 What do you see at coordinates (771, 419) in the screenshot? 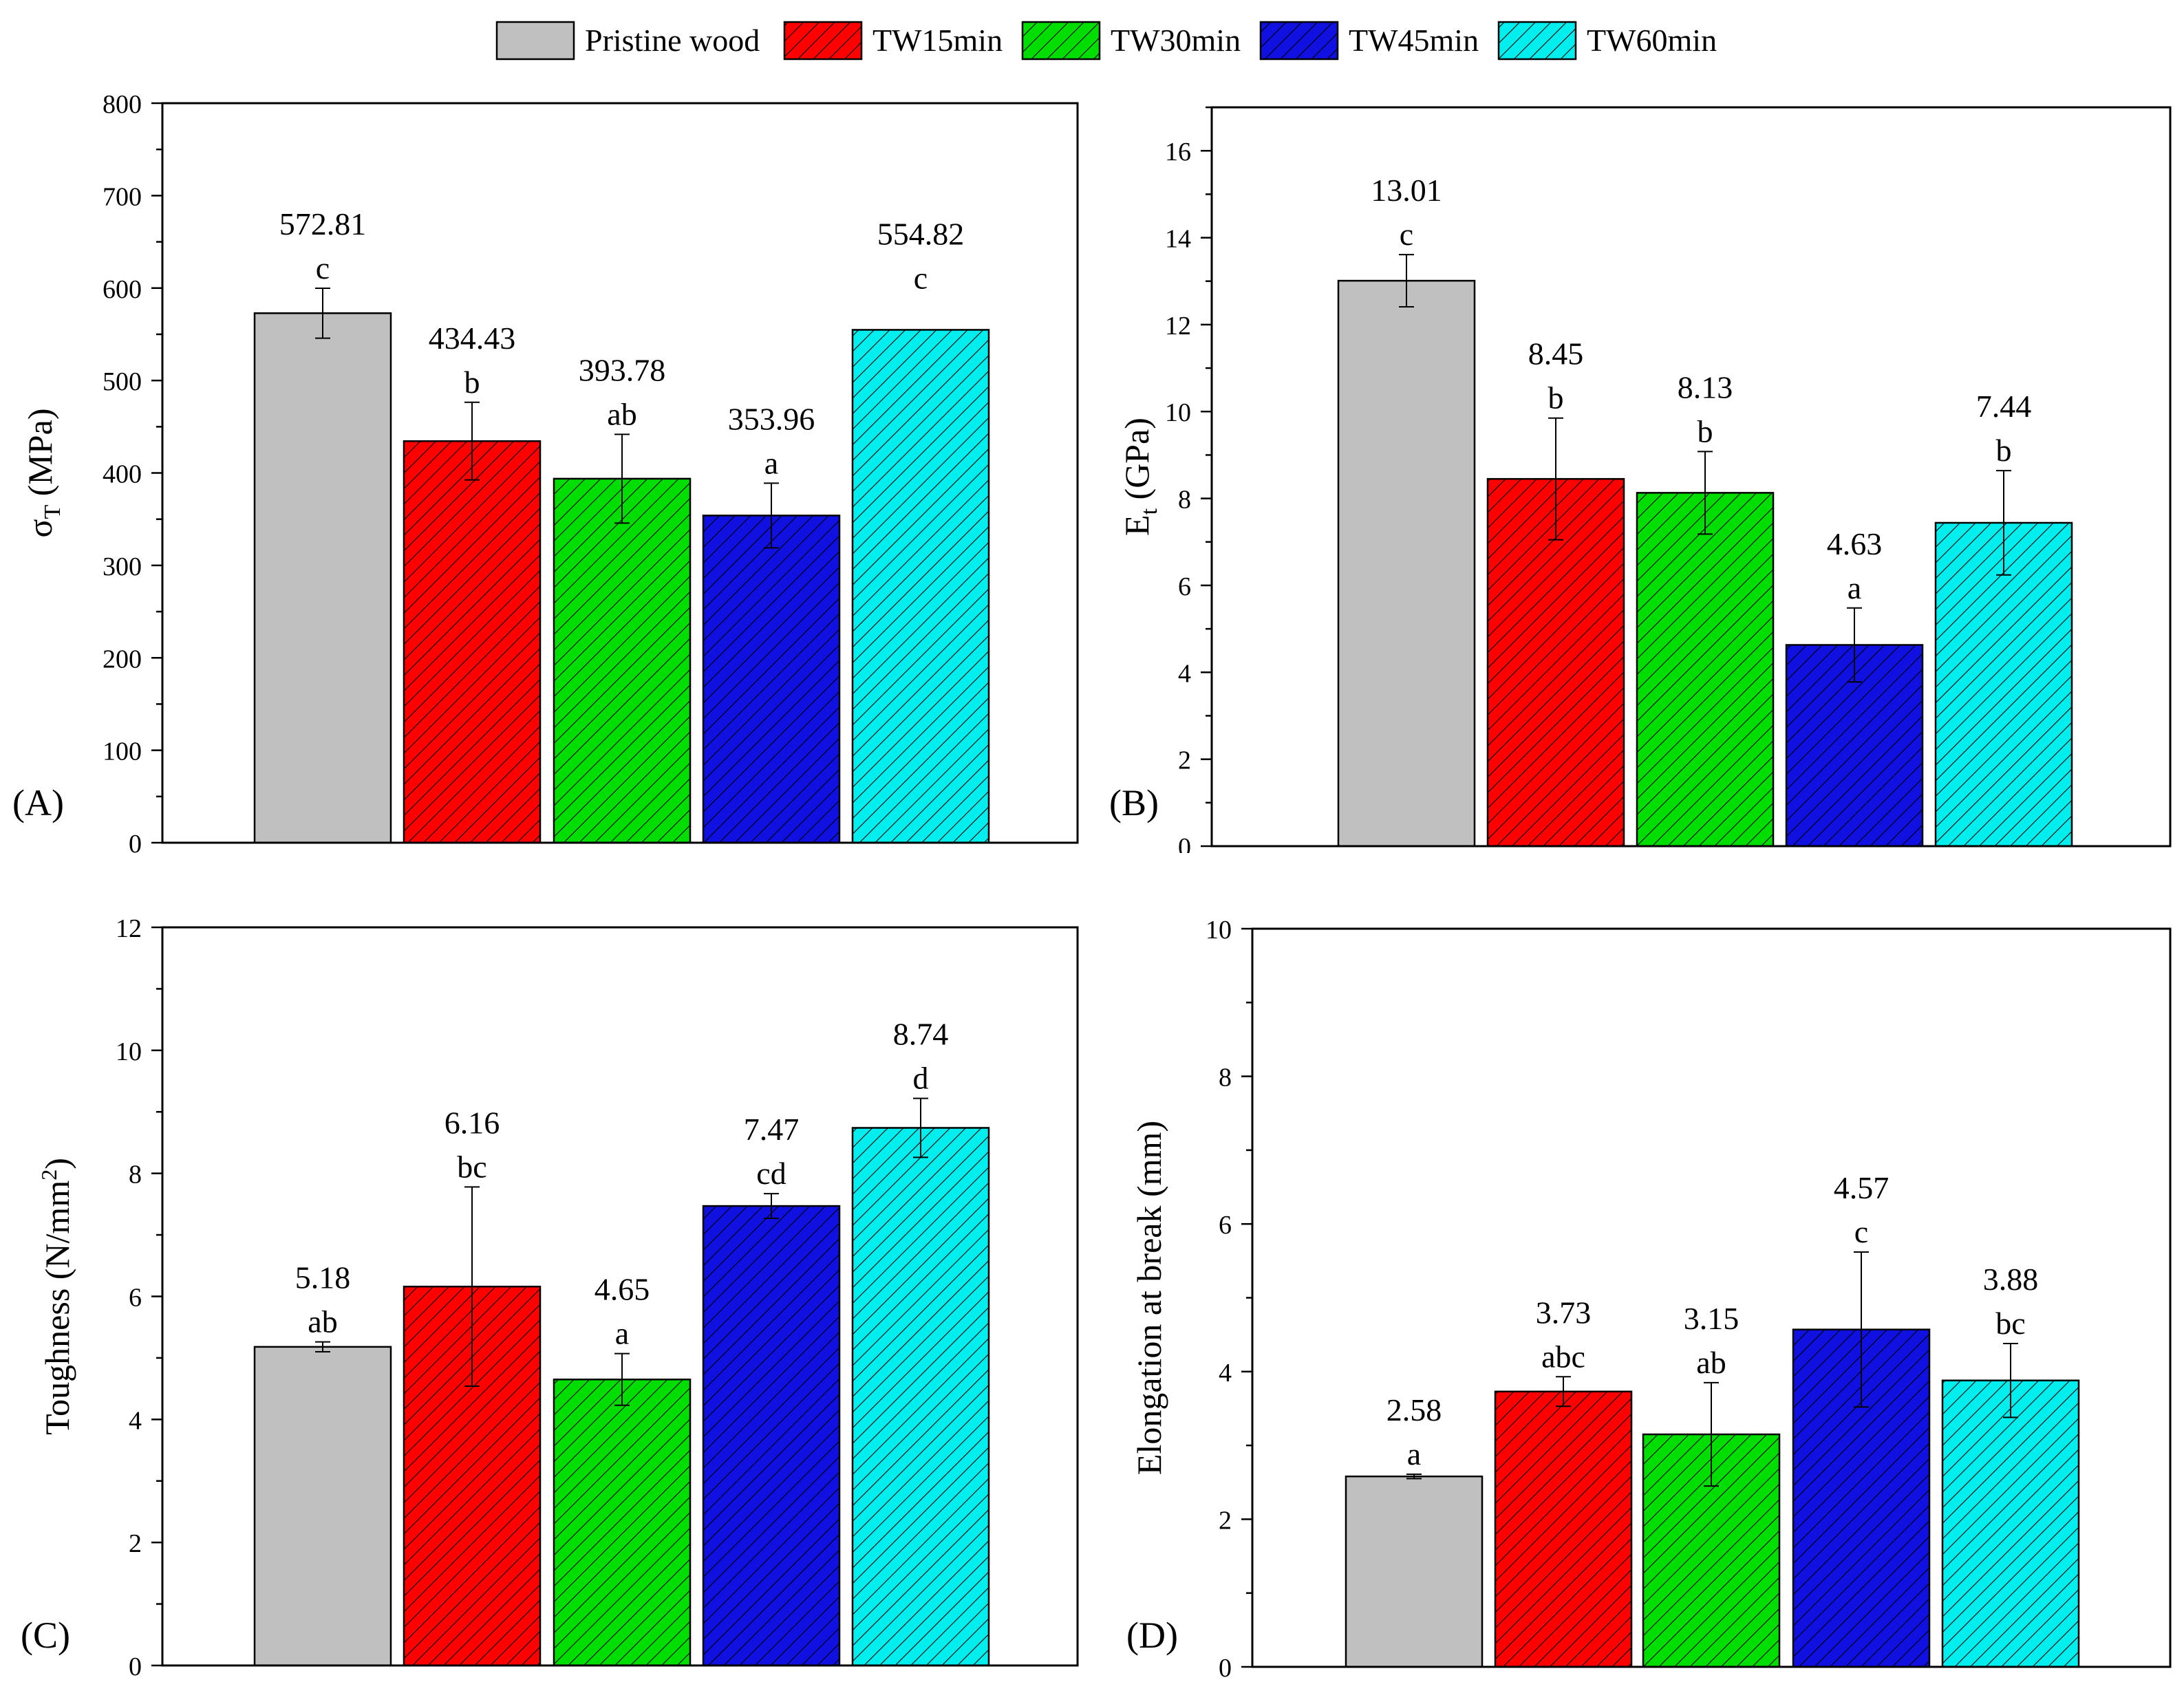
I see `value-label: 353.96` at bounding box center [771, 419].